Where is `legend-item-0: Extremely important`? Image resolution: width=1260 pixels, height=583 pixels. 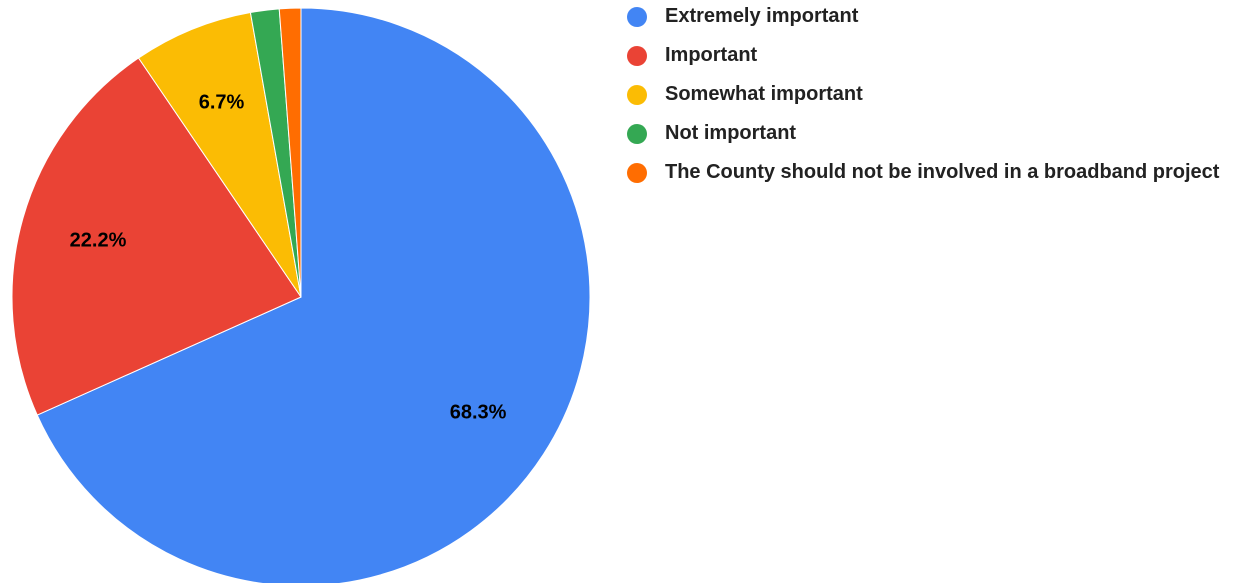 legend-item-0: Extremely important is located at coordinates (942, 16).